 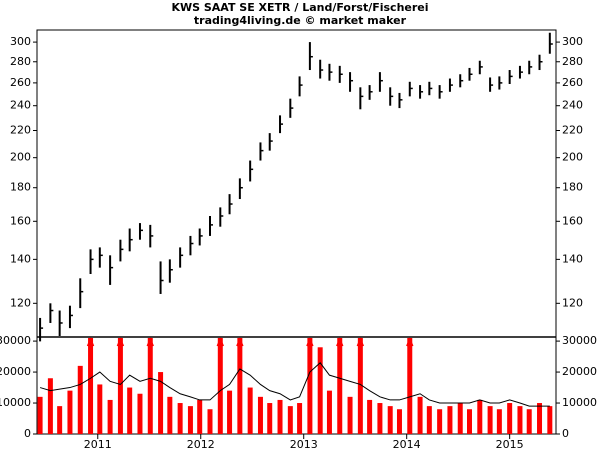 What do you see at coordinates (27, 433) in the screenshot?
I see `y-tick-label: 0` at bounding box center [27, 433].